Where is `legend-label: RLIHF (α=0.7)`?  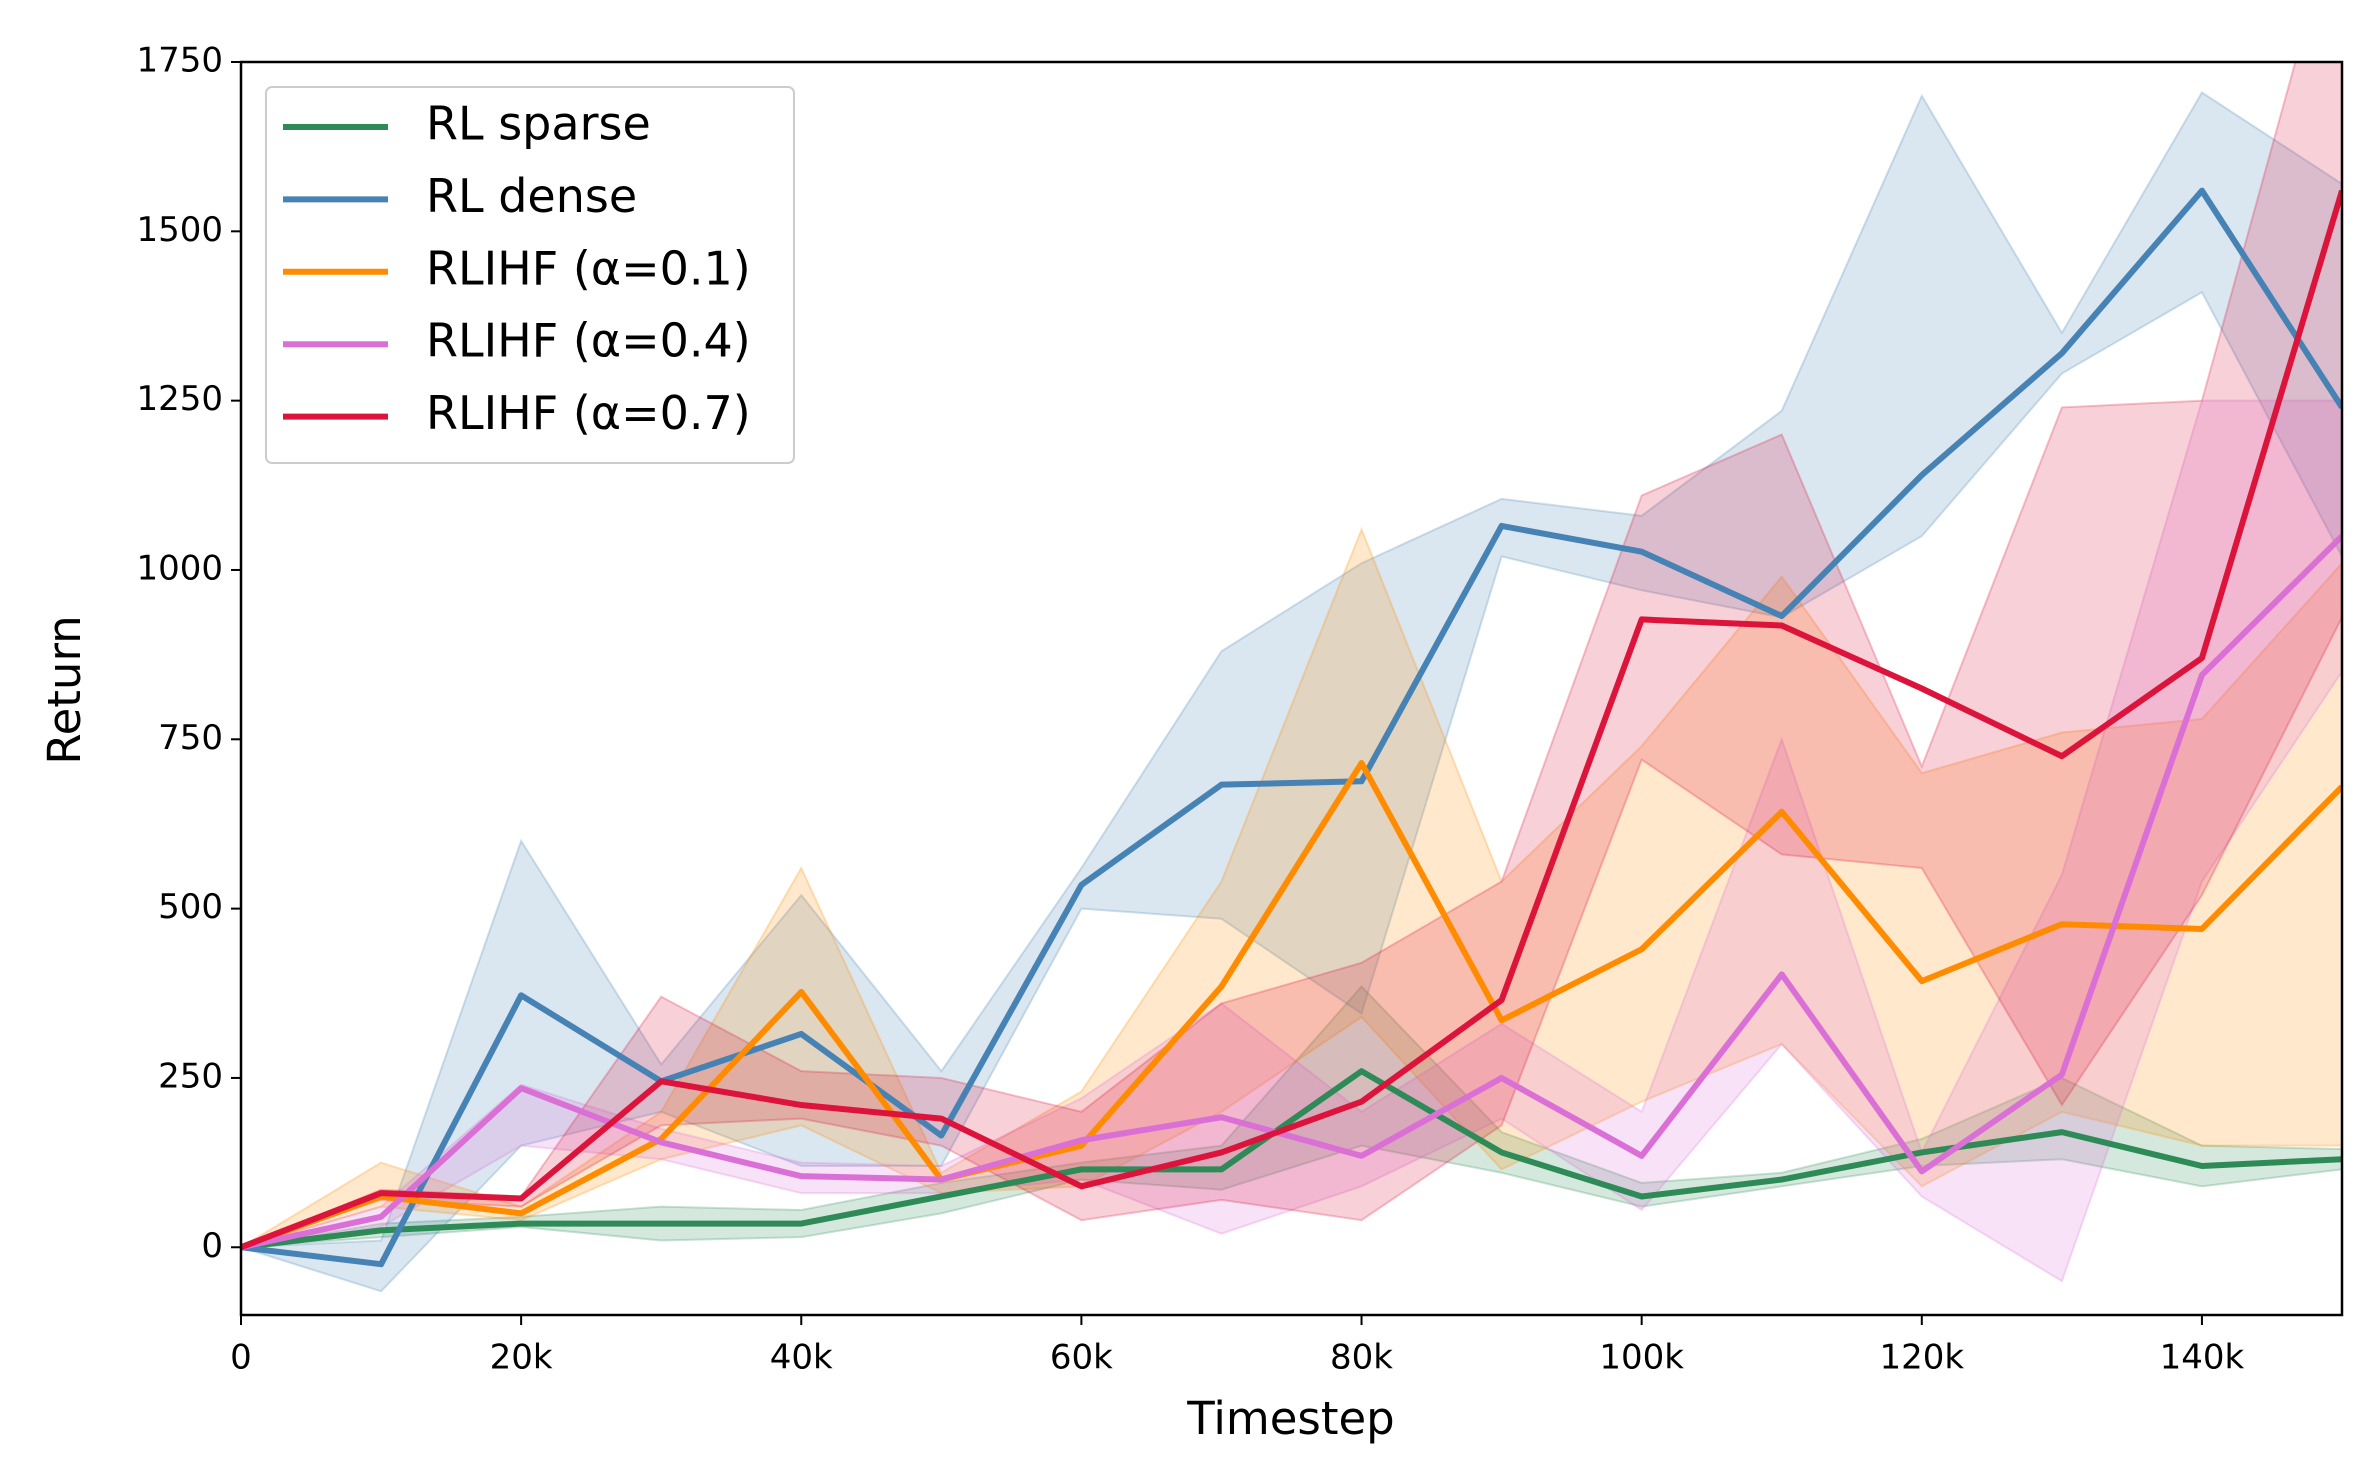
legend-label: RLIHF (α=0.7) is located at coordinates (588, 413).